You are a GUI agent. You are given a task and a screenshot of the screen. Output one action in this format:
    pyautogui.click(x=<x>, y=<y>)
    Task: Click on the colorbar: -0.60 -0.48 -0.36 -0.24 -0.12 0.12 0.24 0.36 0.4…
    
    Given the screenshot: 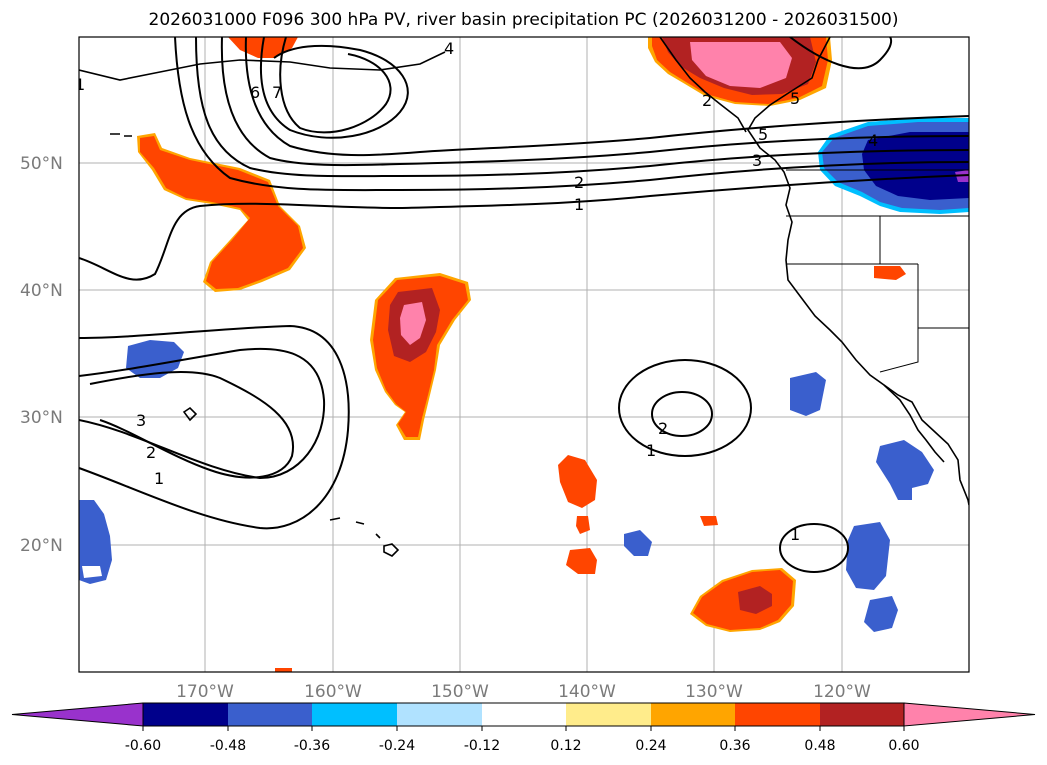 What is the action you would take?
    pyautogui.click(x=523, y=728)
    